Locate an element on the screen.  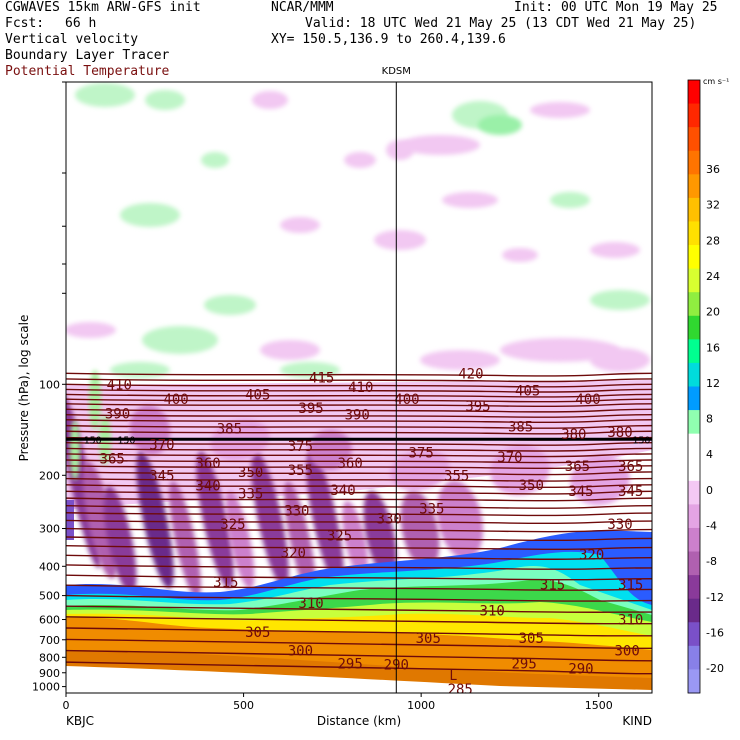
theta-label: 385 is located at coordinates (229, 429).